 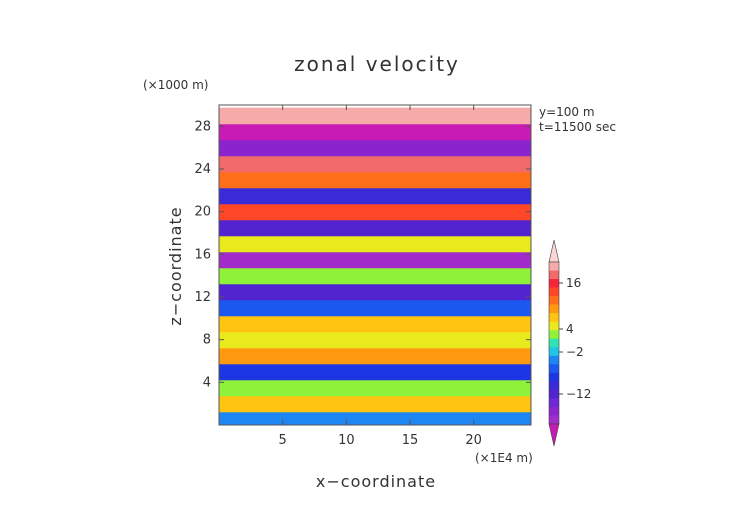 I want to click on colorbar-tick-label: 16, so click(x=573, y=283).